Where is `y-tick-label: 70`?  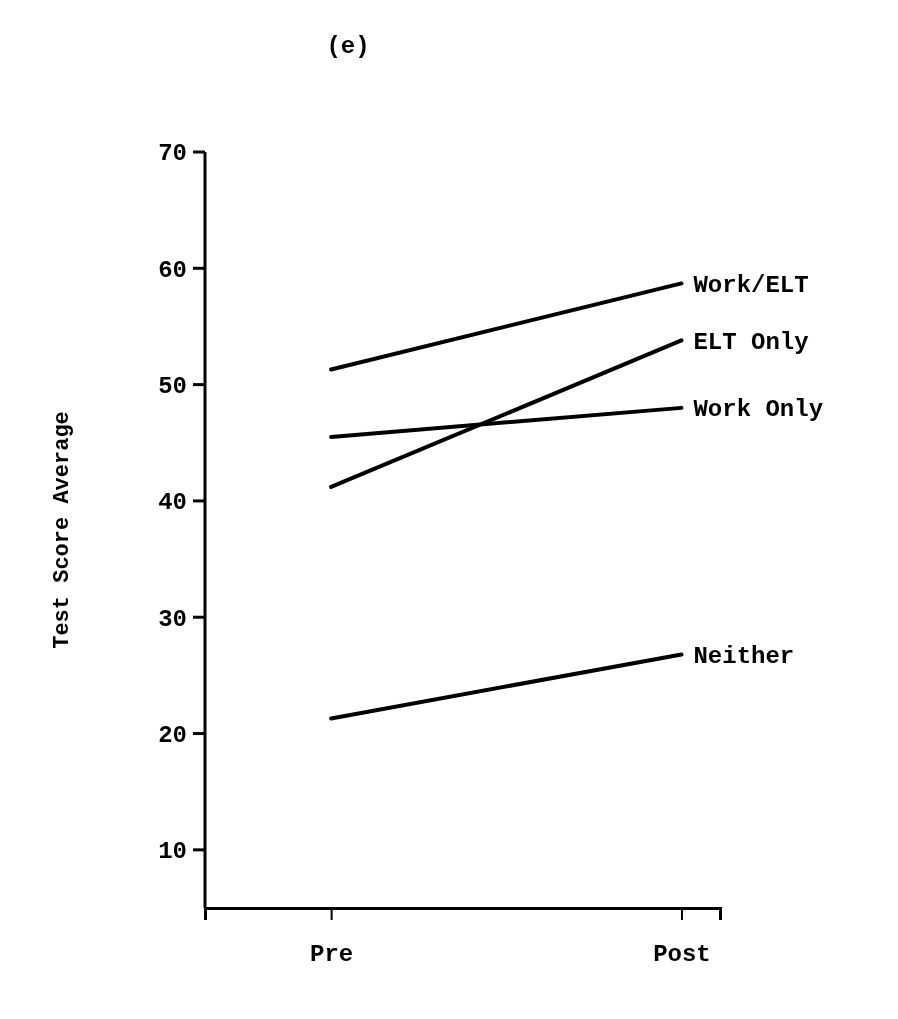
y-tick-label: 70 is located at coordinates (172, 154).